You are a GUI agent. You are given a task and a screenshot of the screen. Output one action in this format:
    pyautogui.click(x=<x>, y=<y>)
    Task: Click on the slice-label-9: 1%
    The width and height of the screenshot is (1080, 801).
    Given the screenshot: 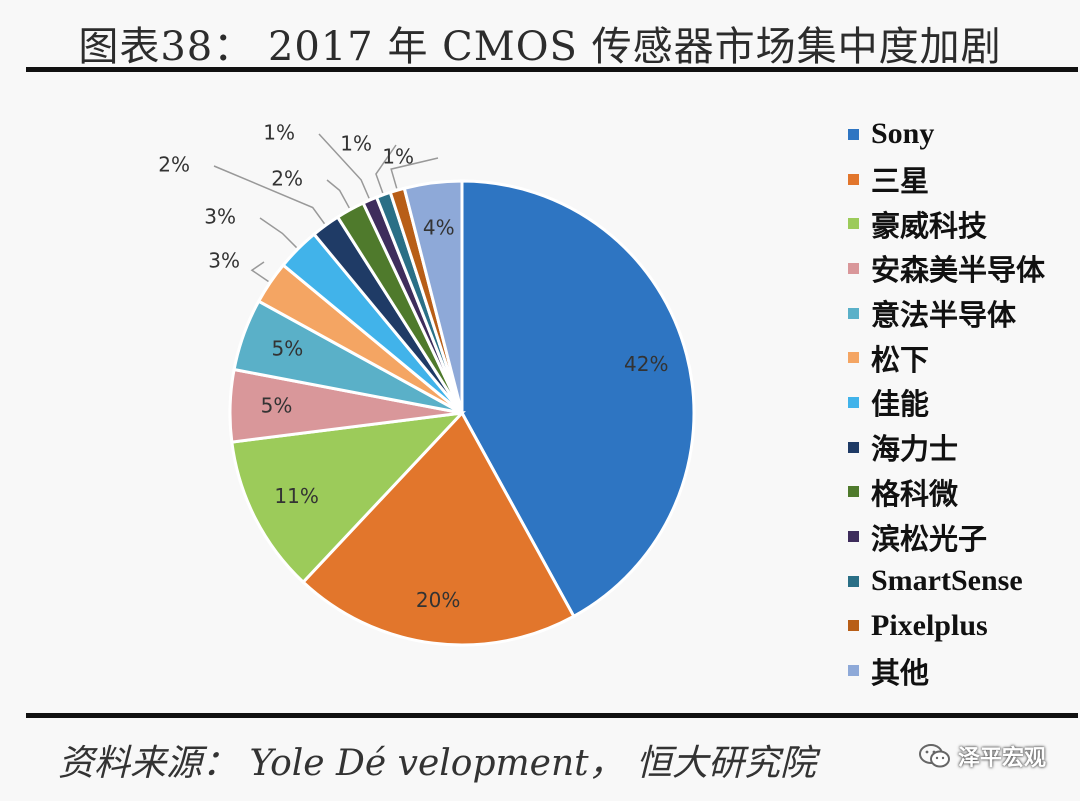 What is the action you would take?
    pyautogui.click(x=279, y=133)
    